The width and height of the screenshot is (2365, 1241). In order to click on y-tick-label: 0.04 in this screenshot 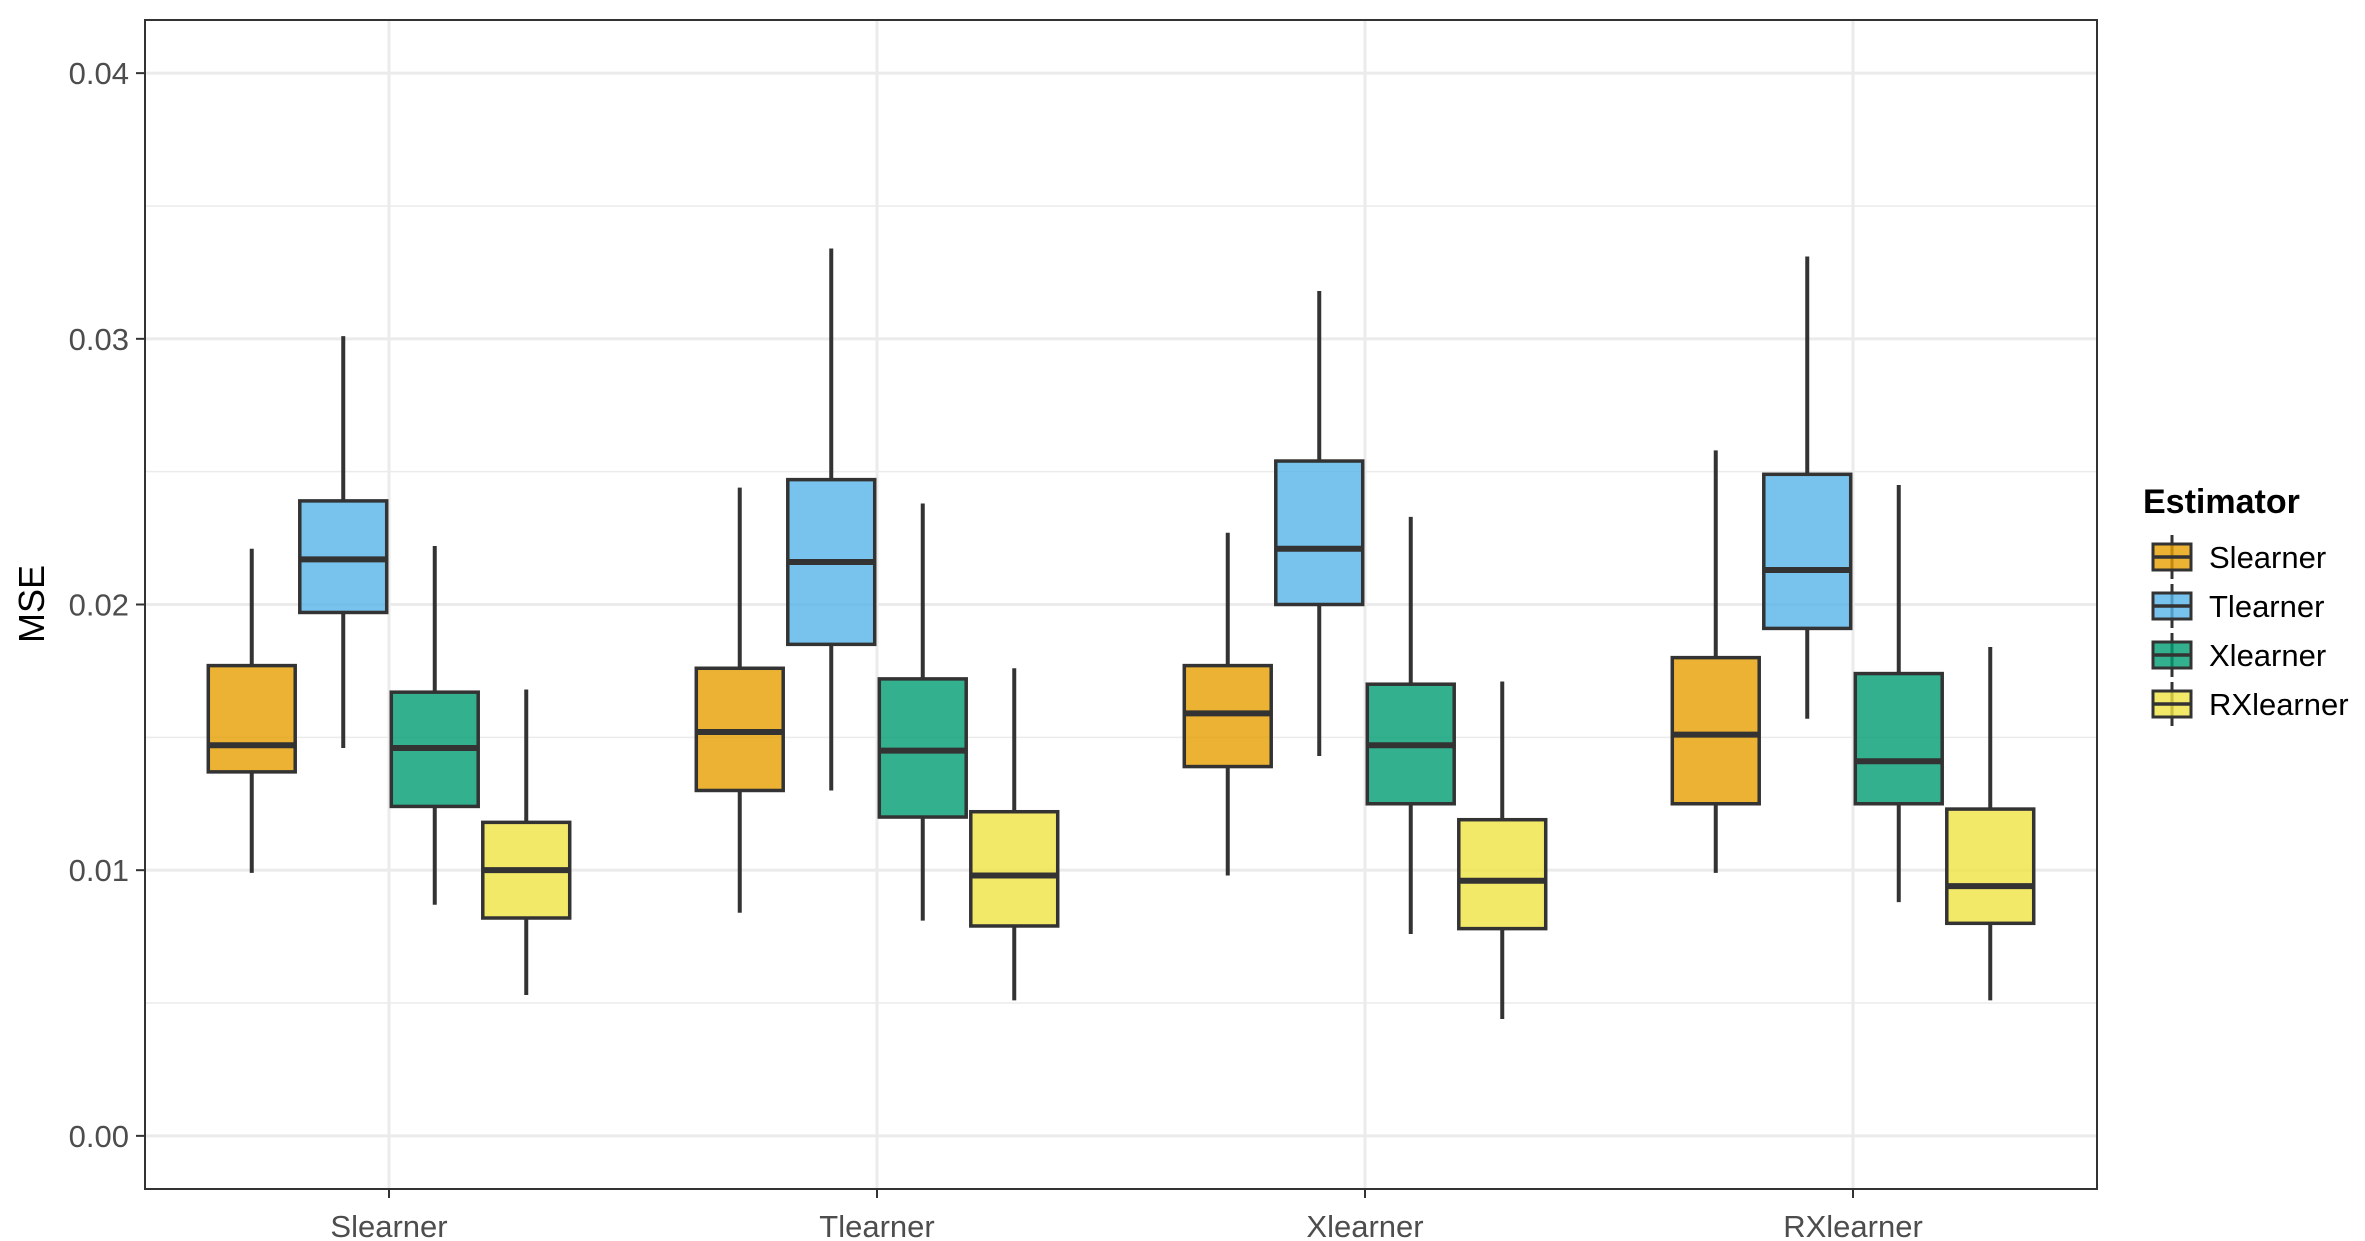, I will do `click(99, 73)`.